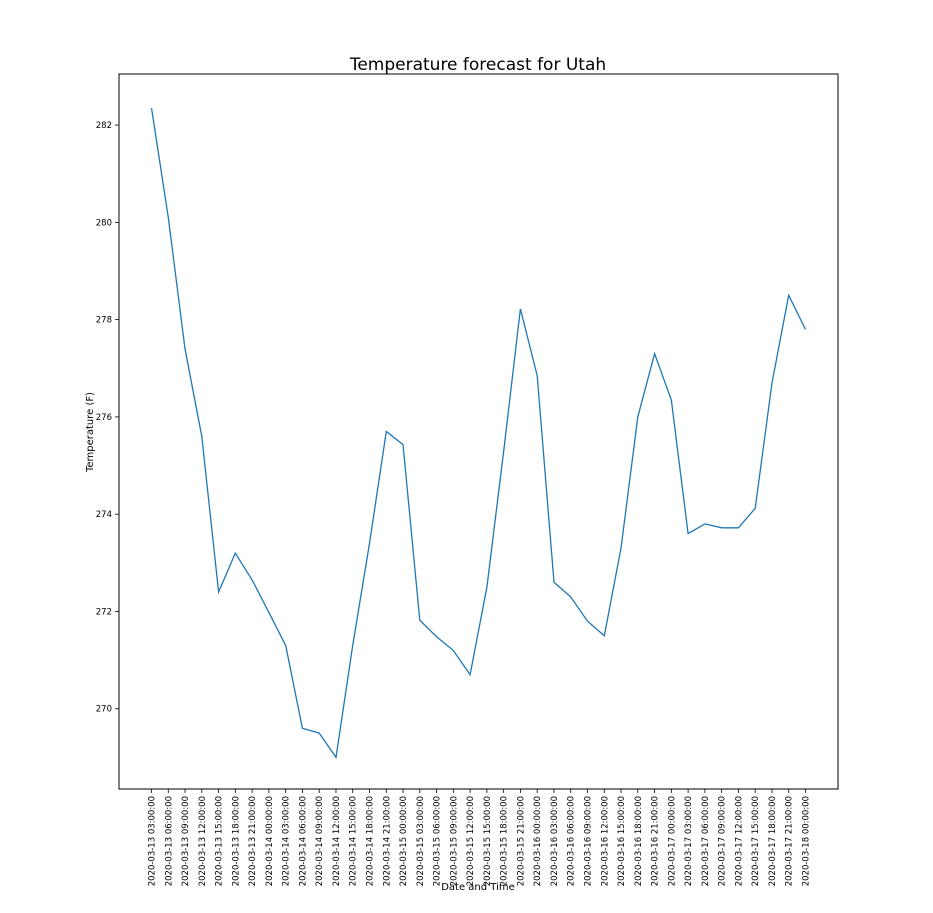 Image resolution: width=933 pixels, height=913 pixels. What do you see at coordinates (706, 841) in the screenshot?
I see `x-tick-label: 2020-03-17 06:00:00` at bounding box center [706, 841].